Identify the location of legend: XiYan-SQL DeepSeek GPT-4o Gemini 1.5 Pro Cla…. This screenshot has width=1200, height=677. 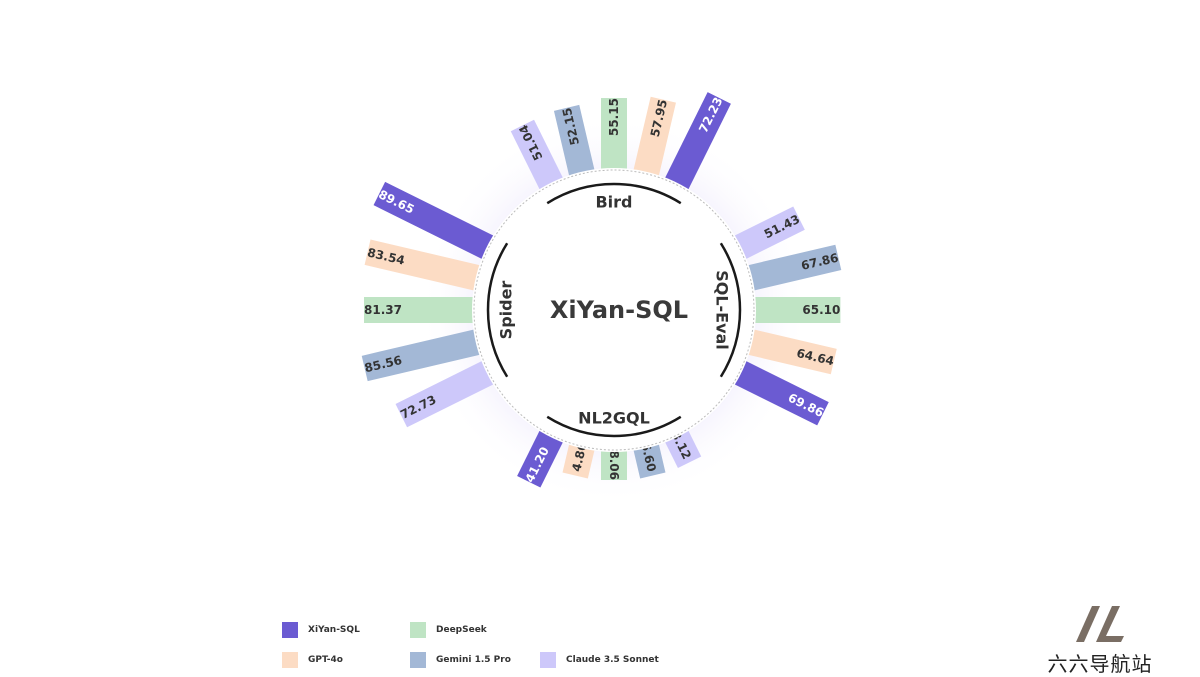
(492, 647).